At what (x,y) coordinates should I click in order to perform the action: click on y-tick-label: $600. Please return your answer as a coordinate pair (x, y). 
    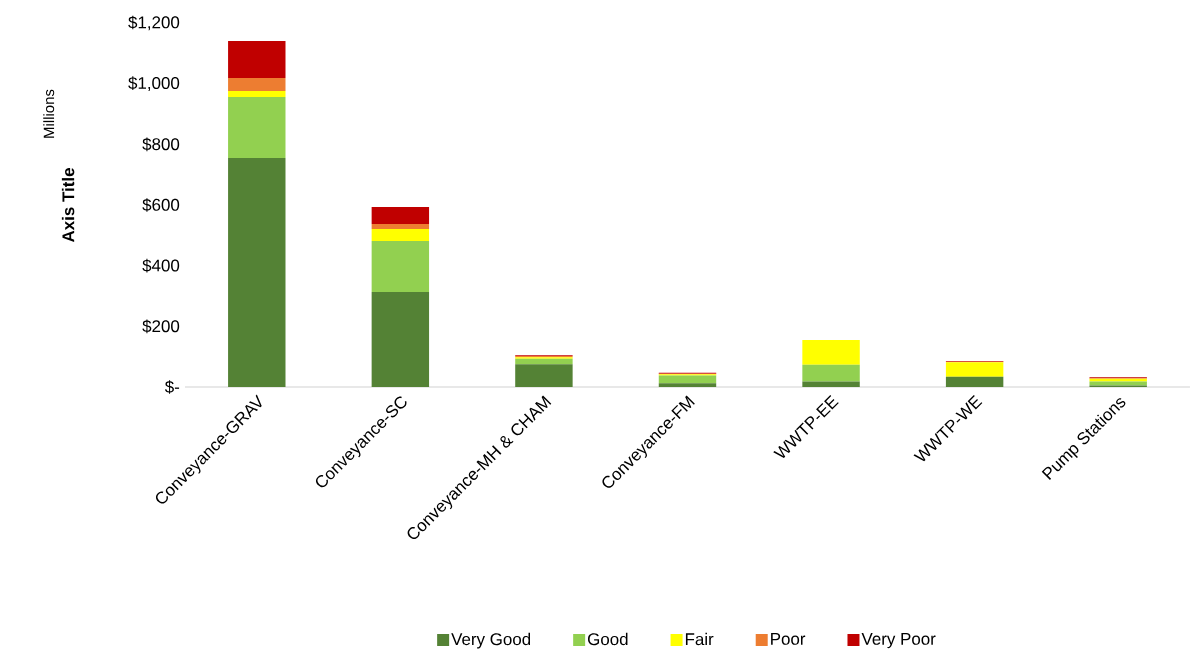
    Looking at the image, I should click on (161, 205).